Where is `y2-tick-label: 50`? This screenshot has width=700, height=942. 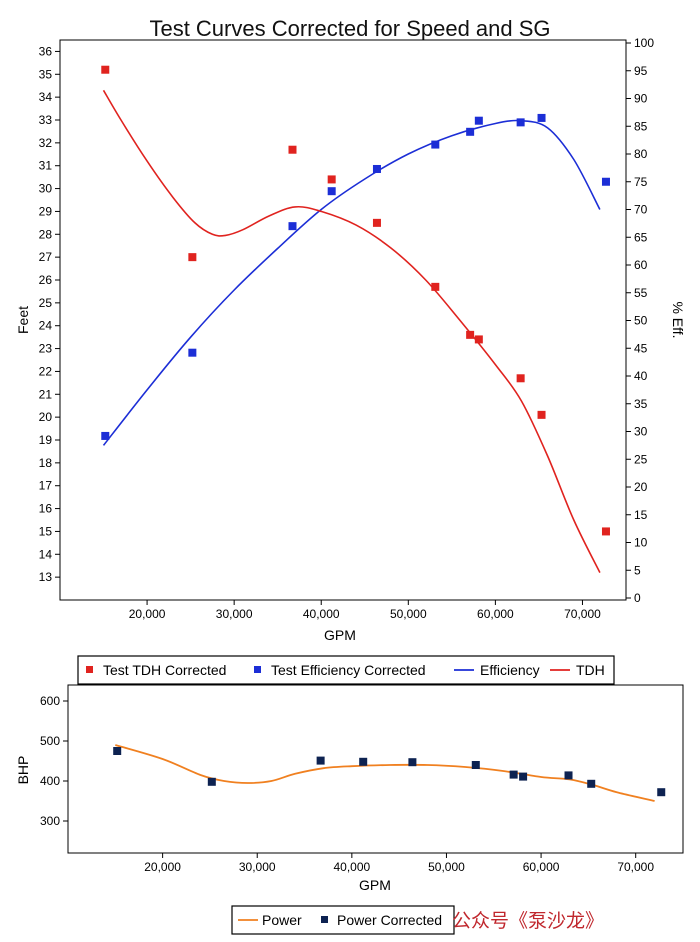
y2-tick-label: 50 is located at coordinates (641, 321).